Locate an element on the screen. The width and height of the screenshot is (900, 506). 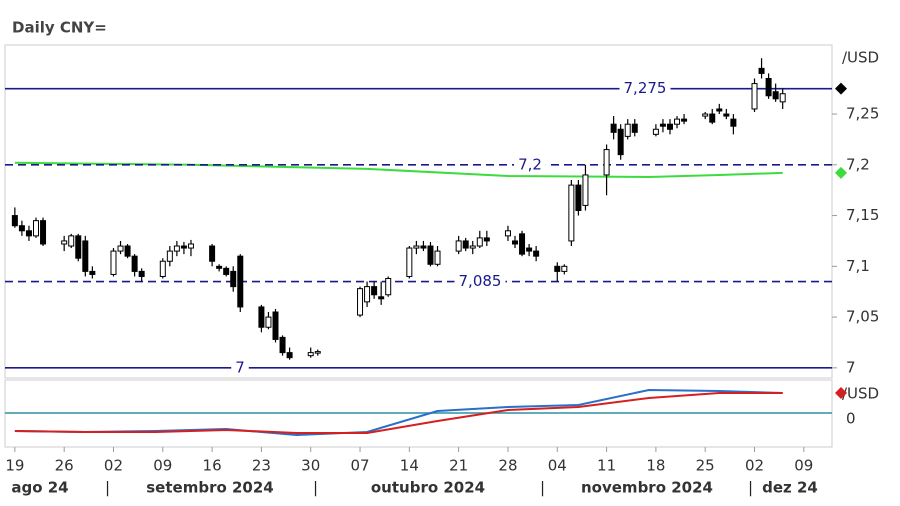
period-label: setembro 2024 is located at coordinates (210, 488).